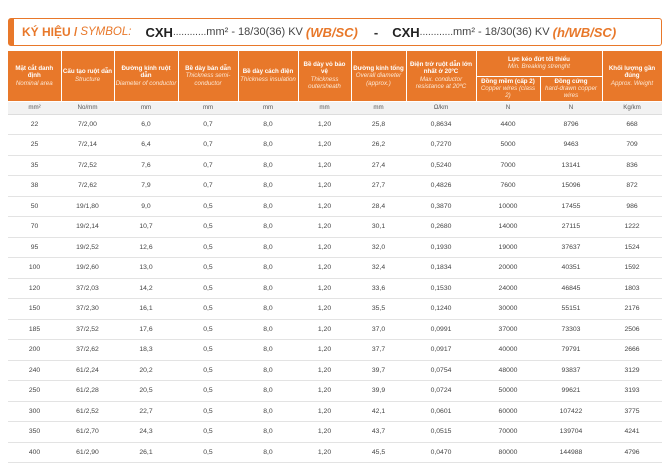  Describe the element at coordinates (146, 268) in the screenshot. I see `table-cell: 13,0` at that location.